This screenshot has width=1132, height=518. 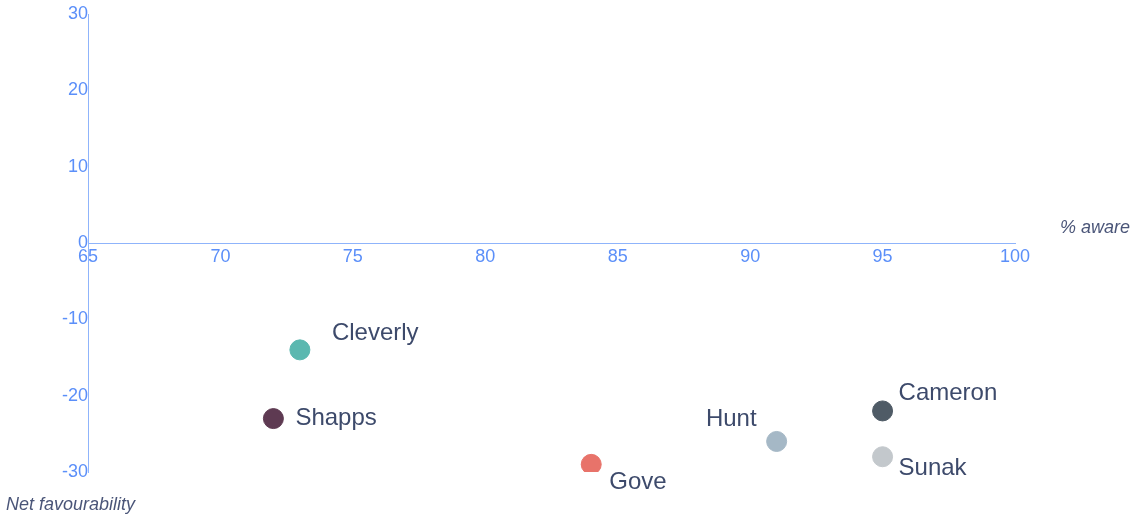 I want to click on x-tick-label: 75, so click(x=352, y=255).